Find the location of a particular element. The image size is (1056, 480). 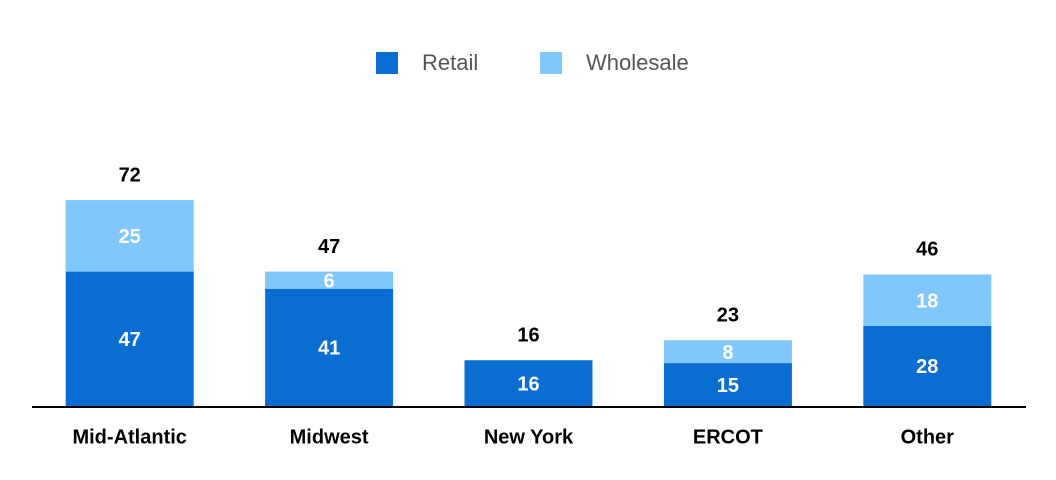

x-tick-label: ERCOT is located at coordinates (728, 437).